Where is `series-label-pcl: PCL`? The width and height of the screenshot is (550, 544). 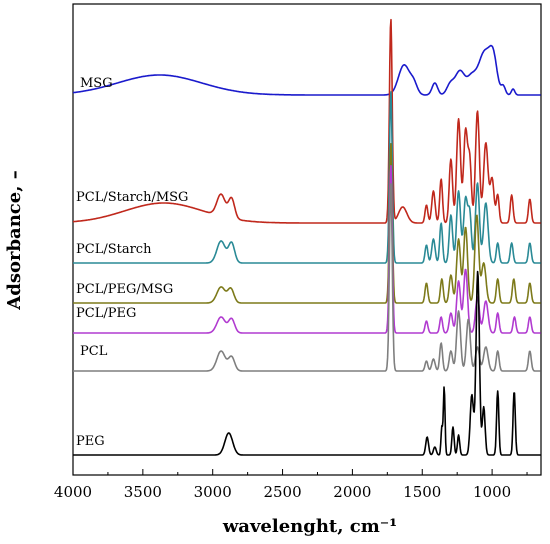 series-label-pcl: PCL is located at coordinates (94, 351).